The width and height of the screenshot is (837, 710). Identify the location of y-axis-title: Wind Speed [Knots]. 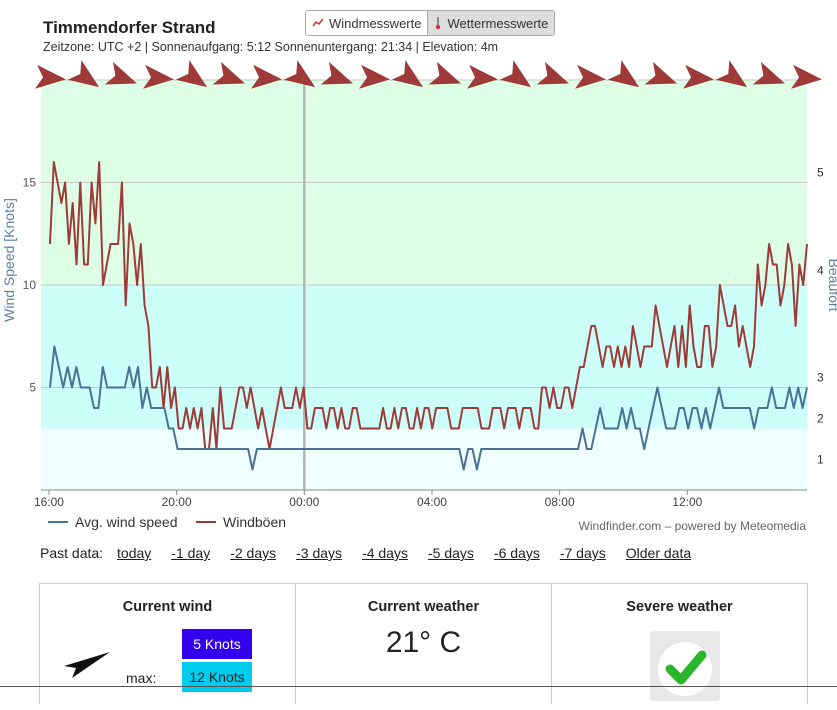
(9, 260).